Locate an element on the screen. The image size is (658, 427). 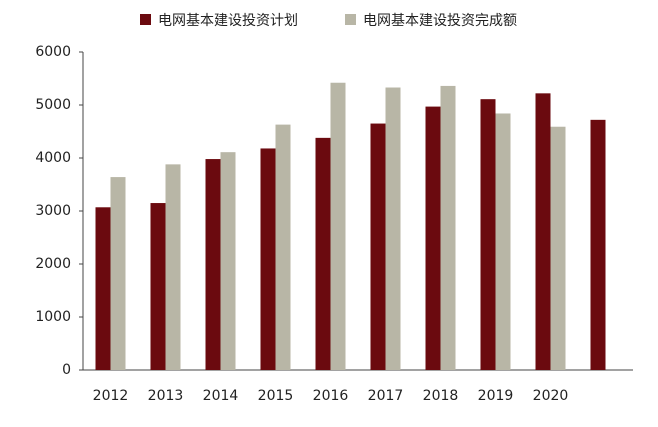
x-tick-label: 2013 is located at coordinates (166, 396).